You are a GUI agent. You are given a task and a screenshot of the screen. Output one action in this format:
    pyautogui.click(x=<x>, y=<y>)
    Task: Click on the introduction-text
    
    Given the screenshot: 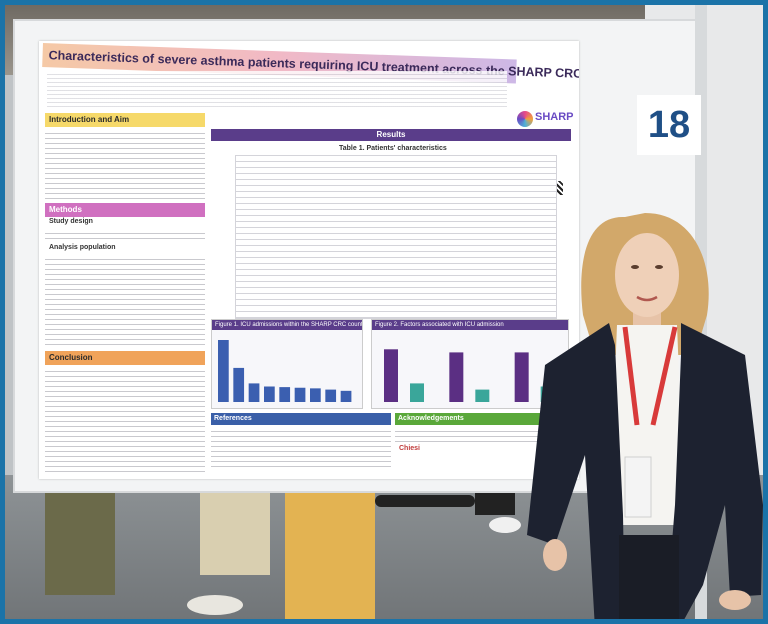 What is the action you would take?
    pyautogui.click(x=125, y=164)
    